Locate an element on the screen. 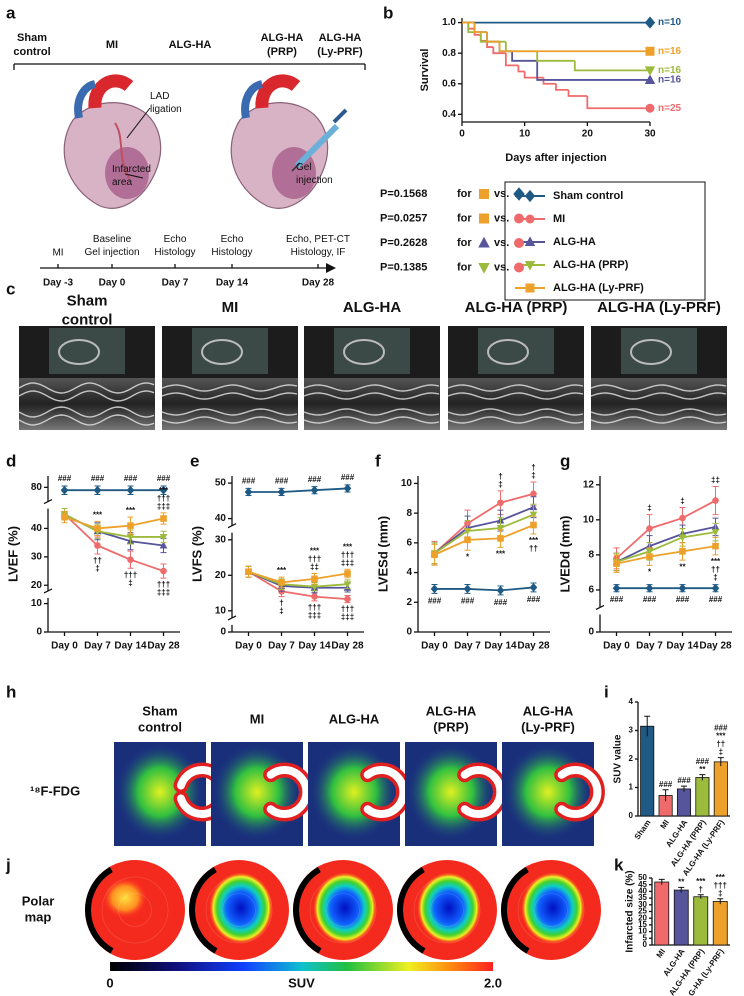  significance: ‡ is located at coordinates (533, 475).